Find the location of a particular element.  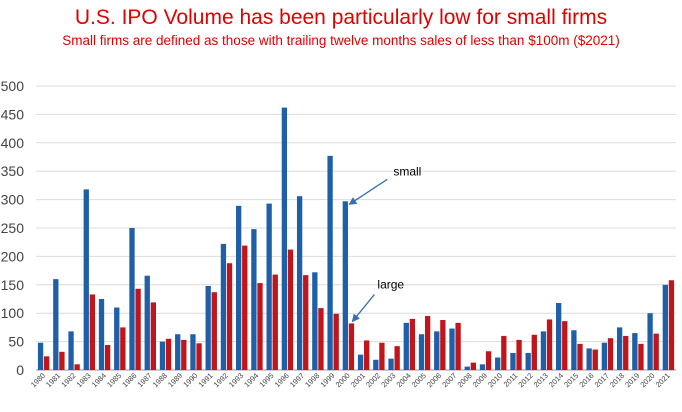

bar-small-1986 is located at coordinates (132, 299).